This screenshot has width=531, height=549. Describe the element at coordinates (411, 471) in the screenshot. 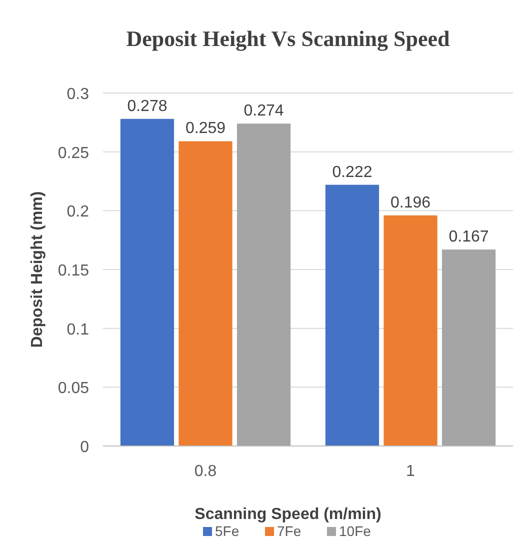

I see `x-tick-label: 1` at that location.